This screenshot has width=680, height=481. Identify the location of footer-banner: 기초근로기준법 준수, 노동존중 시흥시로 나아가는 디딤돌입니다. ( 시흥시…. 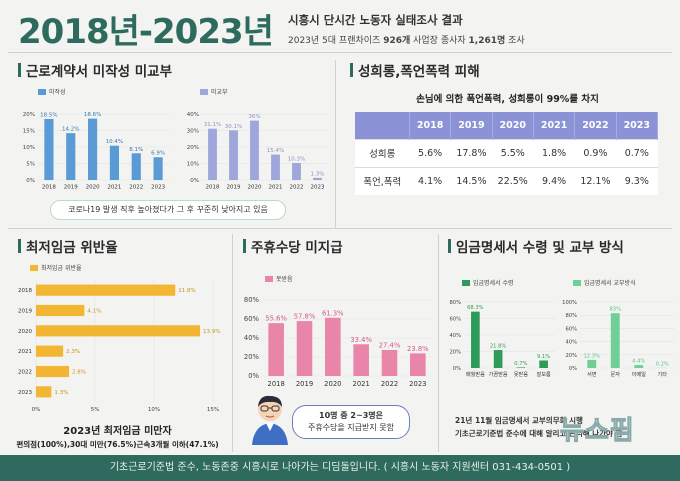
(340, 468).